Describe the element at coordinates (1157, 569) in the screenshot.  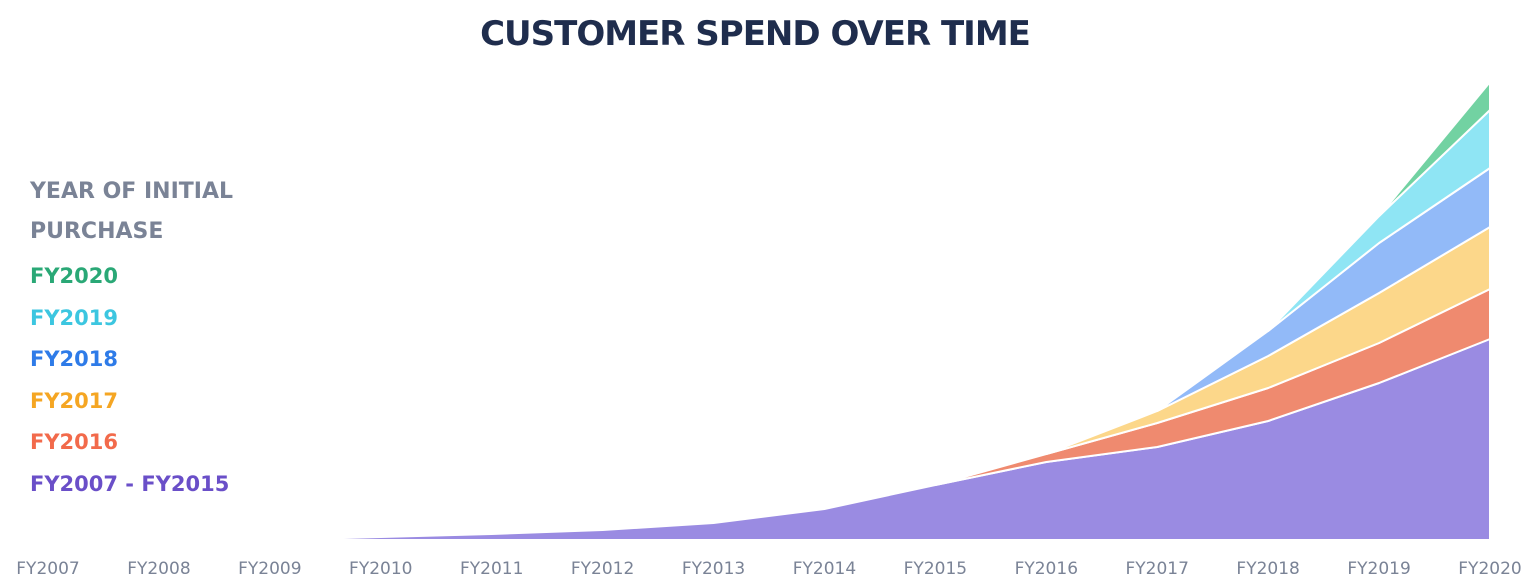
I see `x-tick-label: FY2017` at that location.